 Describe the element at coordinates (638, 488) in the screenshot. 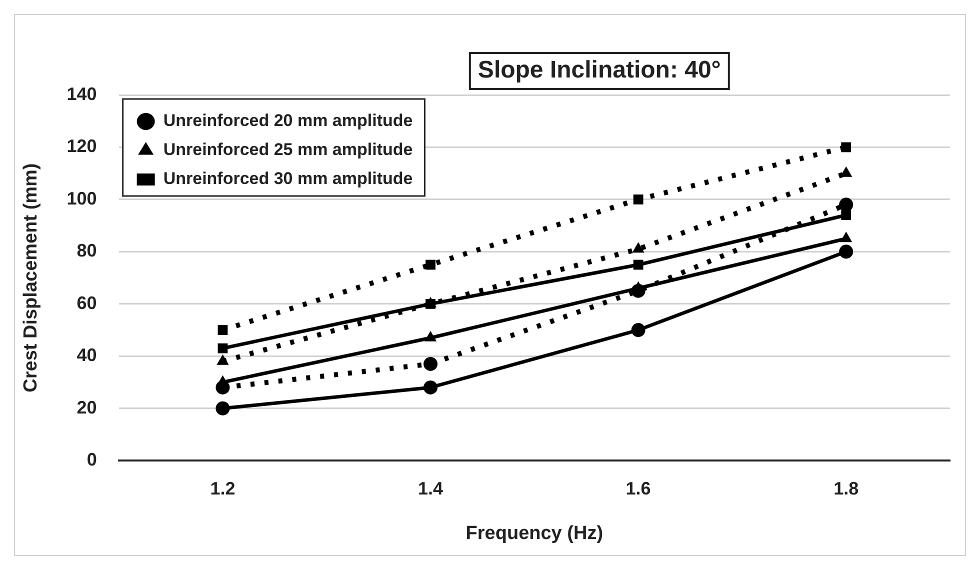

I see `x-tick-label: 1.6` at that location.